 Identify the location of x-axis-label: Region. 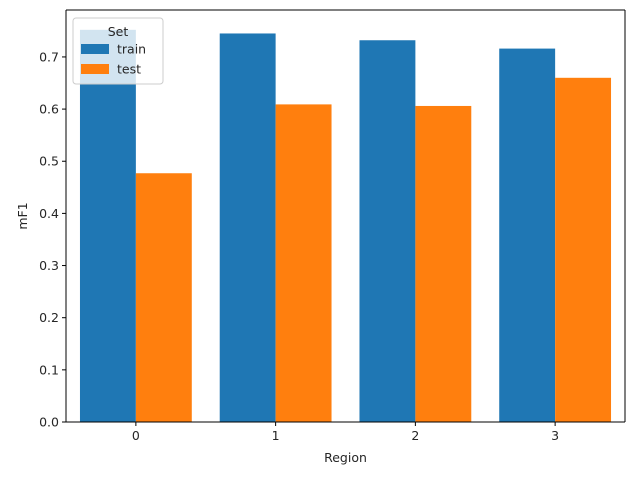
(345, 457).